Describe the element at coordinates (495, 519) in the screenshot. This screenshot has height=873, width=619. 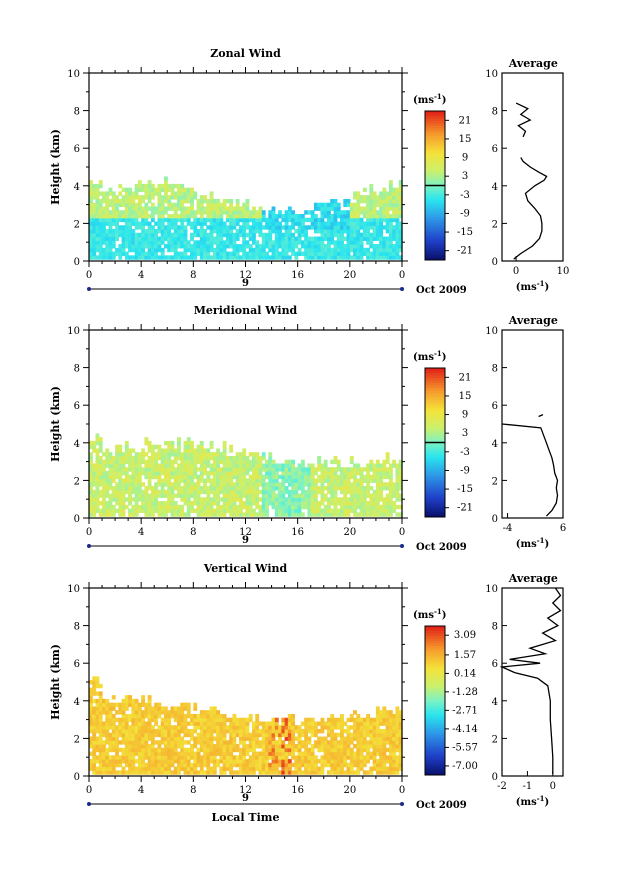
I see `profile-y-tick-label: 0` at that location.